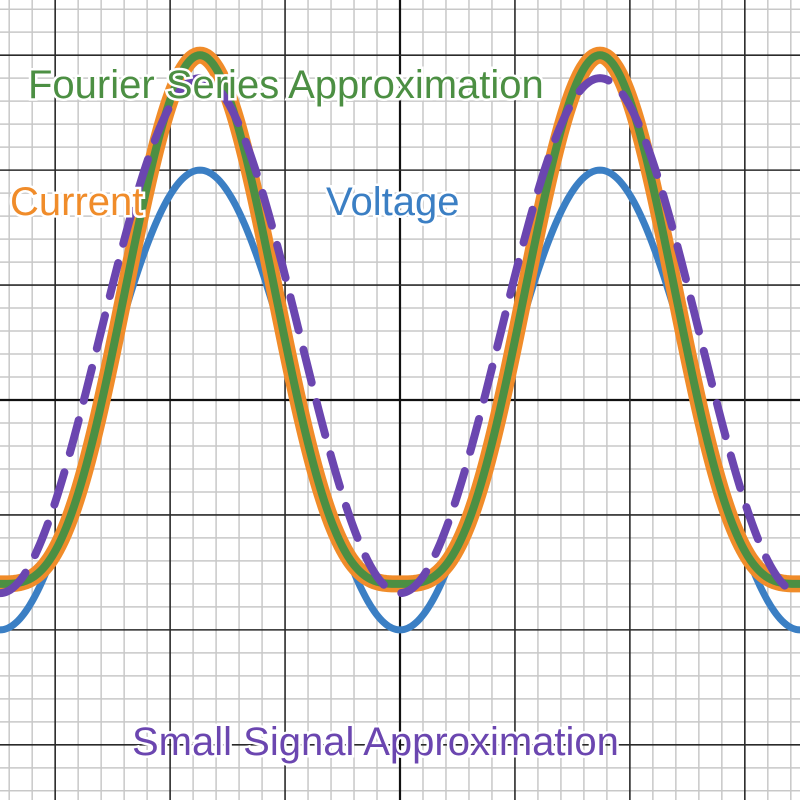 Image resolution: width=800 pixels, height=800 pixels. I want to click on small-signal-label: Small Signal Approximation, so click(375, 742).